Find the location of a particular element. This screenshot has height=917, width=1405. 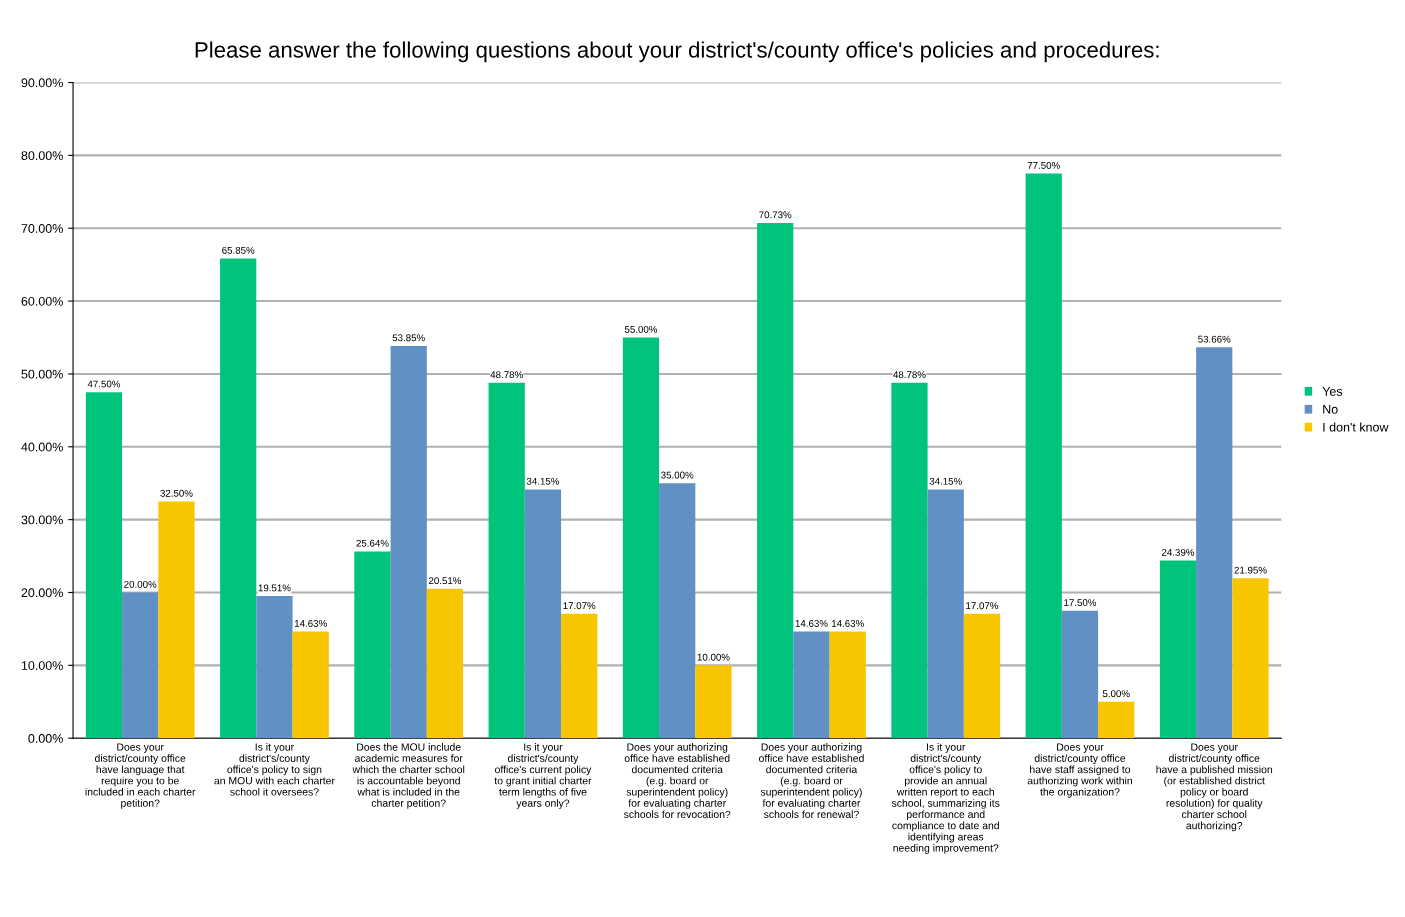

x-tick-label: Does your authorizing office have established documented criteria (e.g. board or superintendent policy) for evaluating charter schools for revocation? is located at coordinates (677, 781).